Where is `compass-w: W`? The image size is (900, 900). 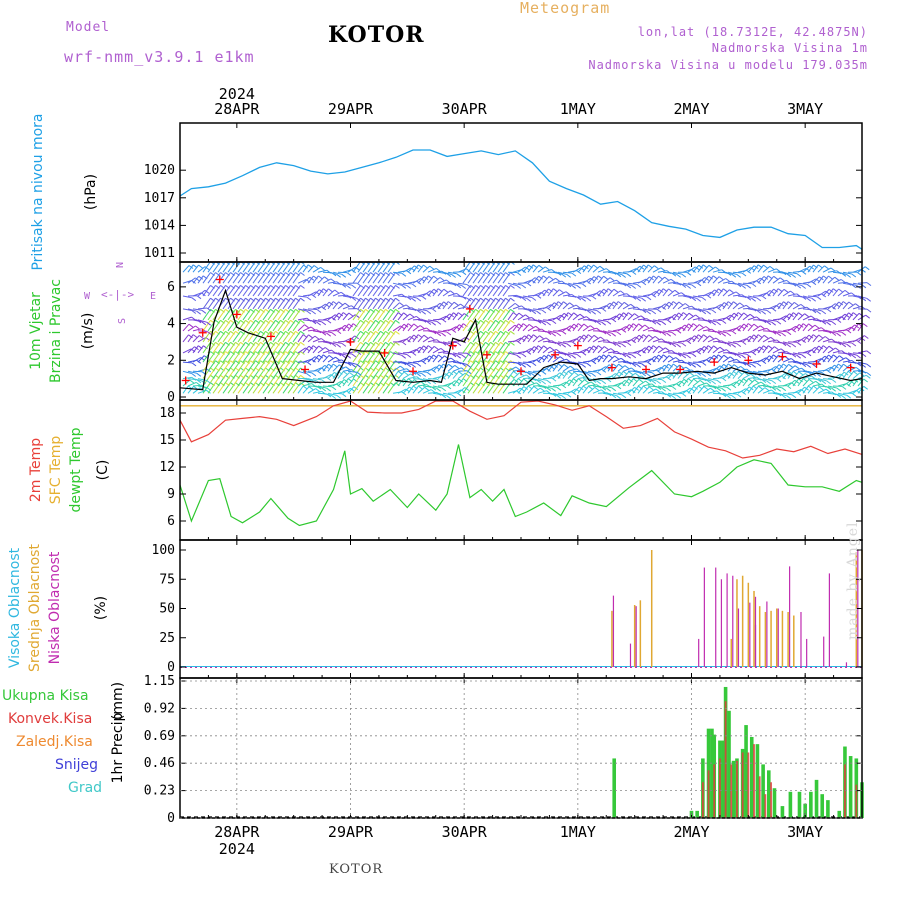
compass-w: W is located at coordinates (87, 296).